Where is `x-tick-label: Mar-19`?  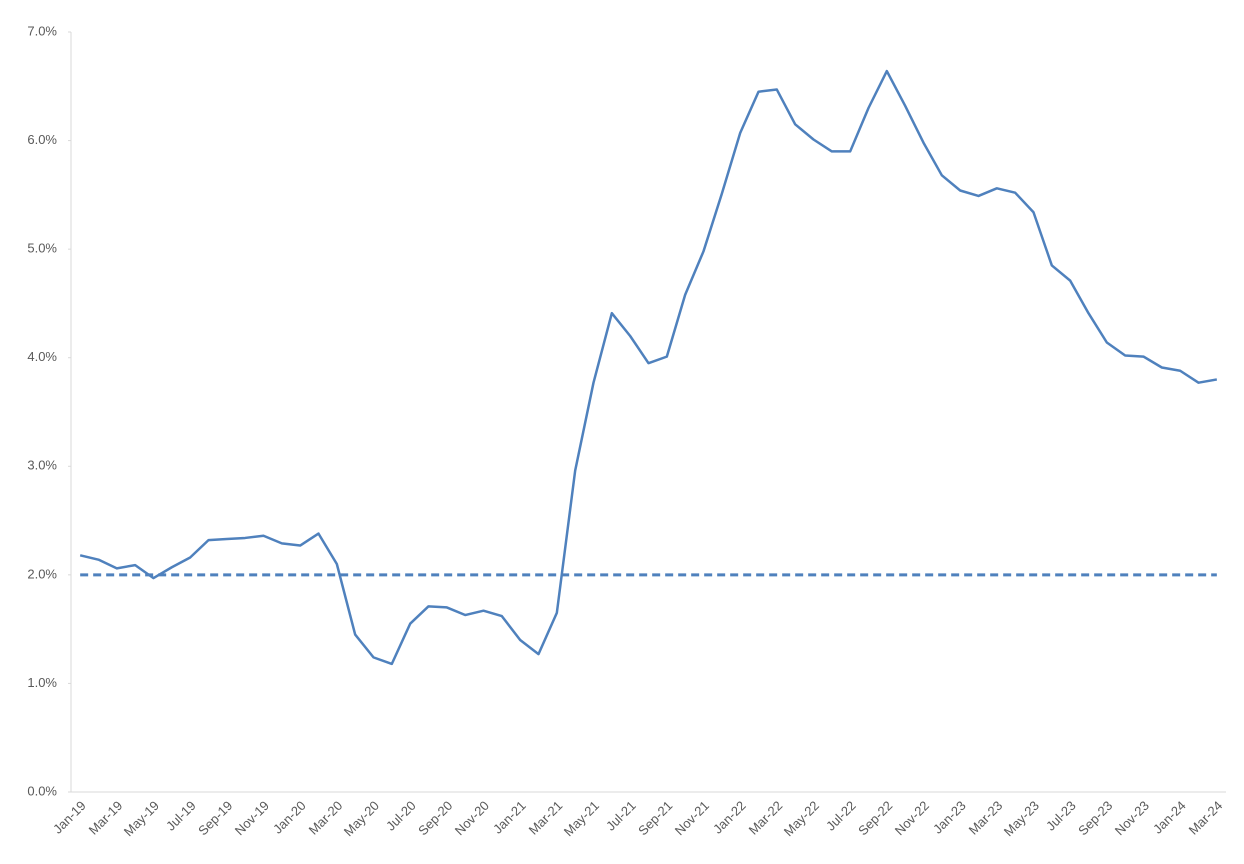
x-tick-label: Mar-19 is located at coordinates (106, 818).